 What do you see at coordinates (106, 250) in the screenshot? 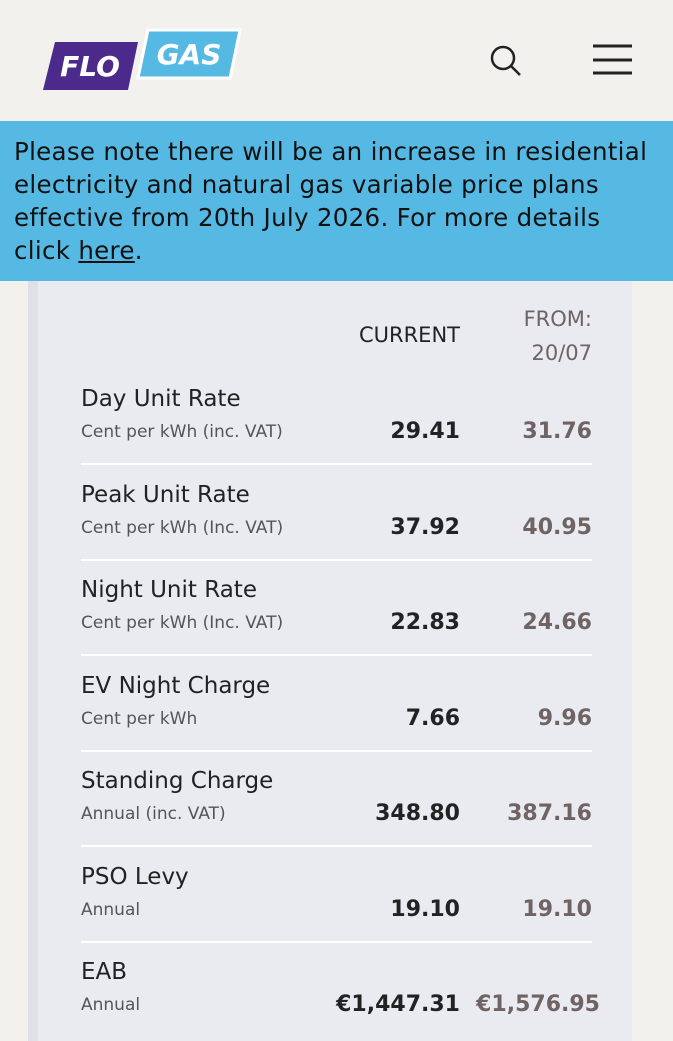
I see `notice-link: here` at bounding box center [106, 250].